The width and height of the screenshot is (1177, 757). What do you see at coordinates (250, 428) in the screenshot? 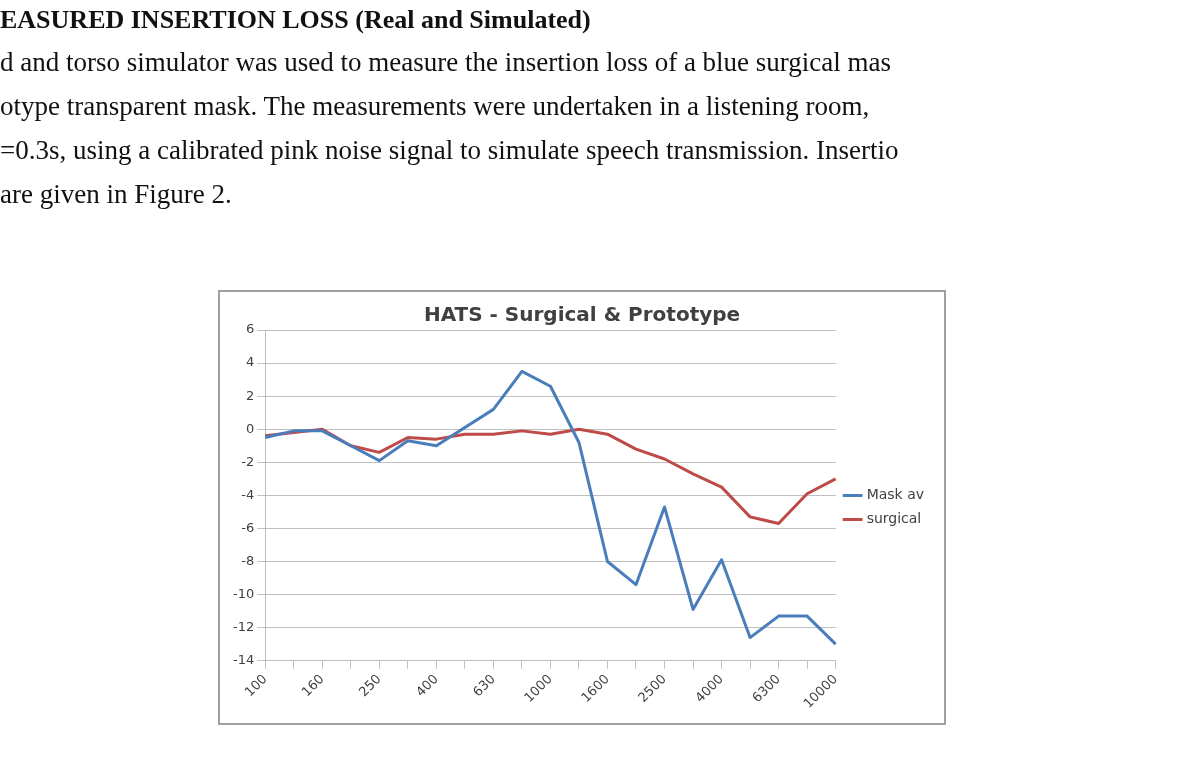
I see `y-tick-label: 0` at bounding box center [250, 428].